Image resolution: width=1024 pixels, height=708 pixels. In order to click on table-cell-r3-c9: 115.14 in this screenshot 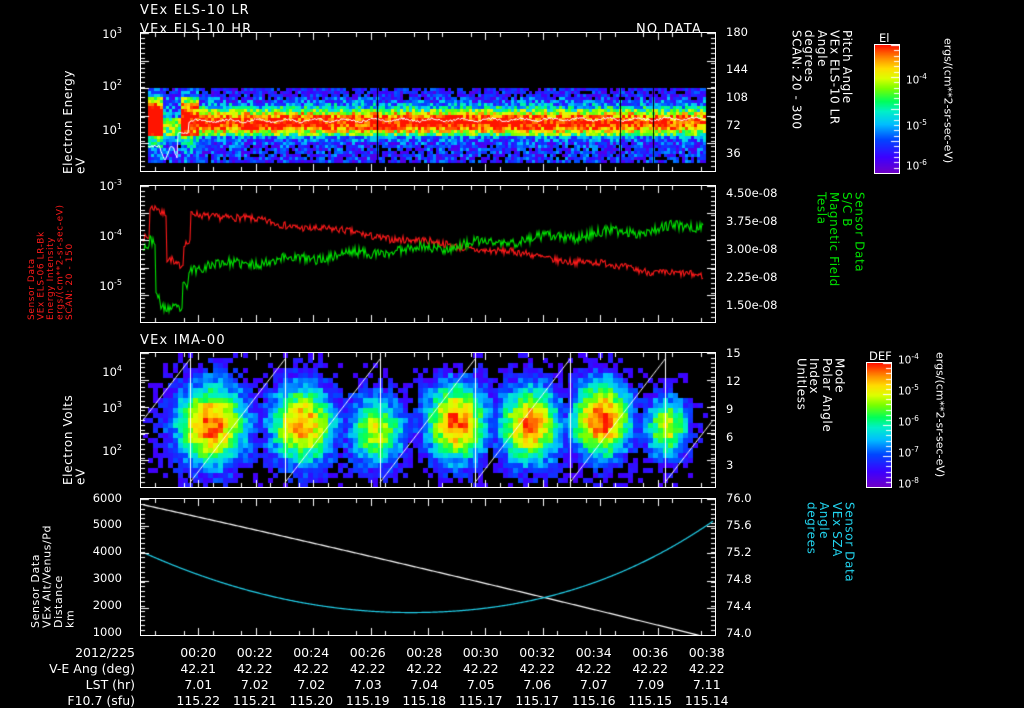, I will do `click(706, 700)`.